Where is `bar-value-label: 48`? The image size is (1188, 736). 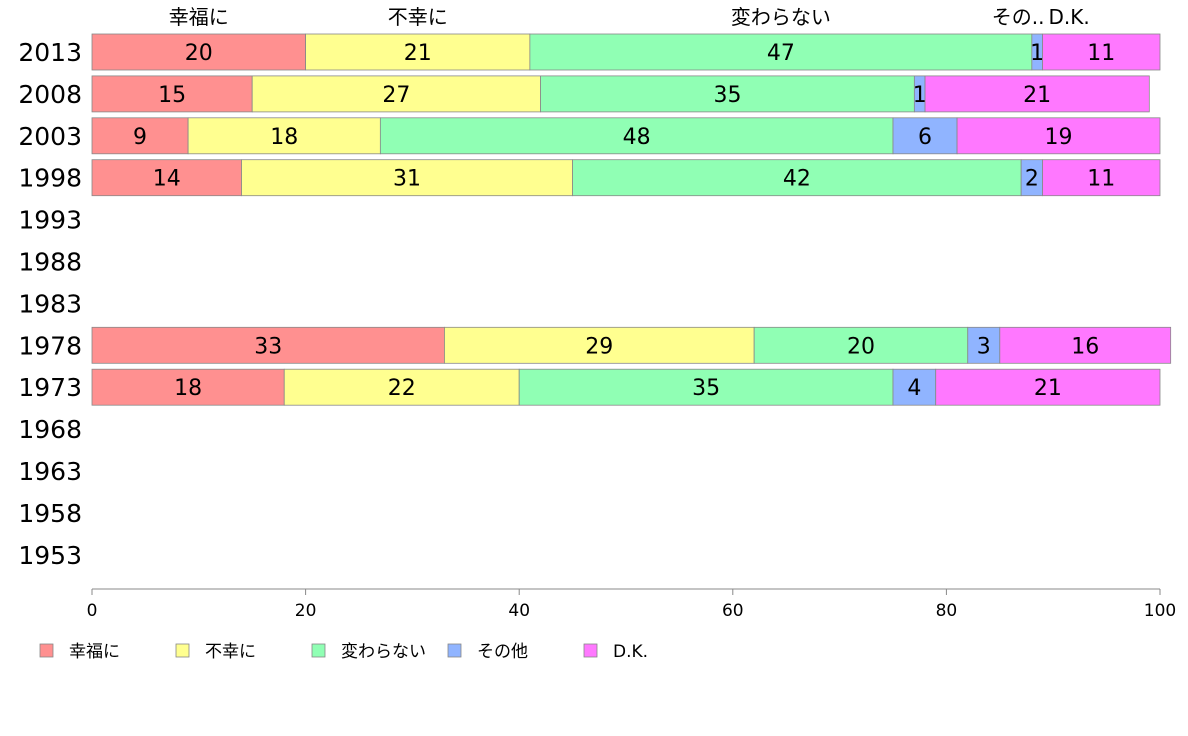 bar-value-label: 48 is located at coordinates (637, 137).